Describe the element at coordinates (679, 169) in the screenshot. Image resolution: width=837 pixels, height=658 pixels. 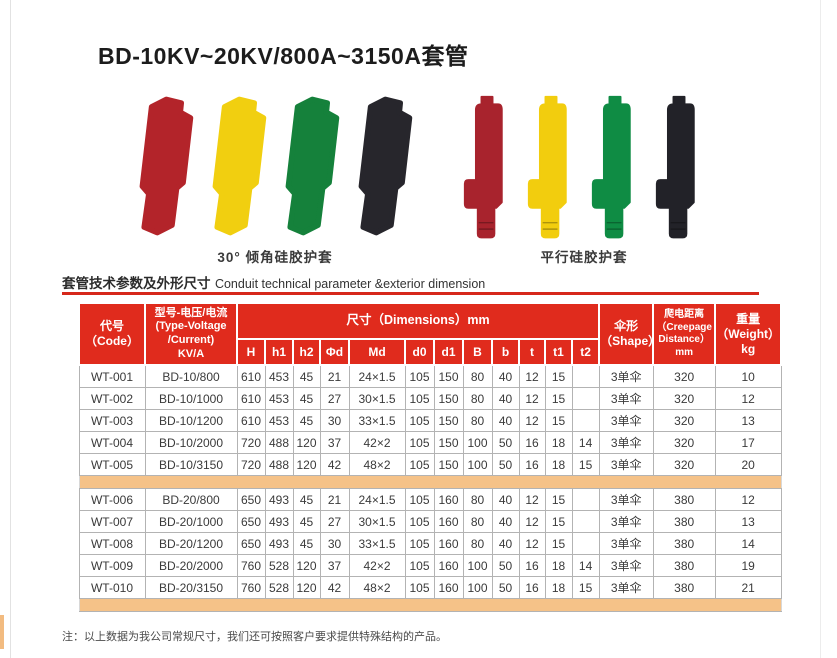
I see `product-image-black-parallel` at that location.